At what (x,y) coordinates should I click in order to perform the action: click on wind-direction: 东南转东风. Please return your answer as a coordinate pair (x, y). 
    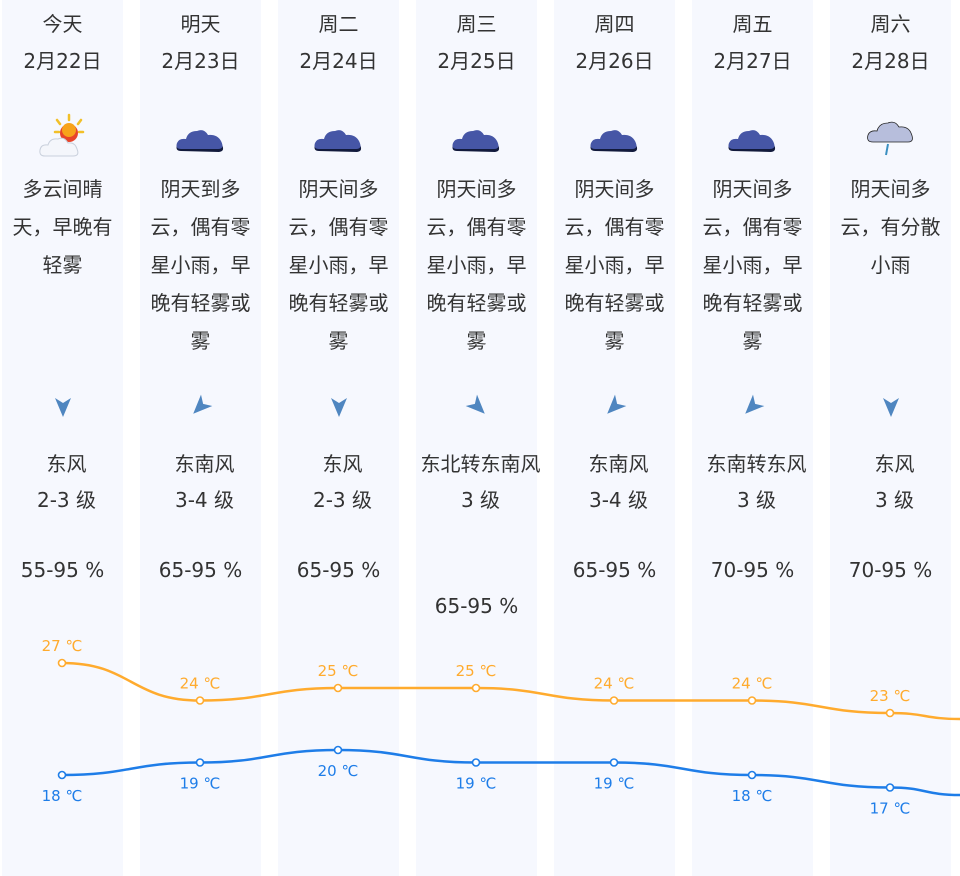
    Looking at the image, I should click on (756, 464).